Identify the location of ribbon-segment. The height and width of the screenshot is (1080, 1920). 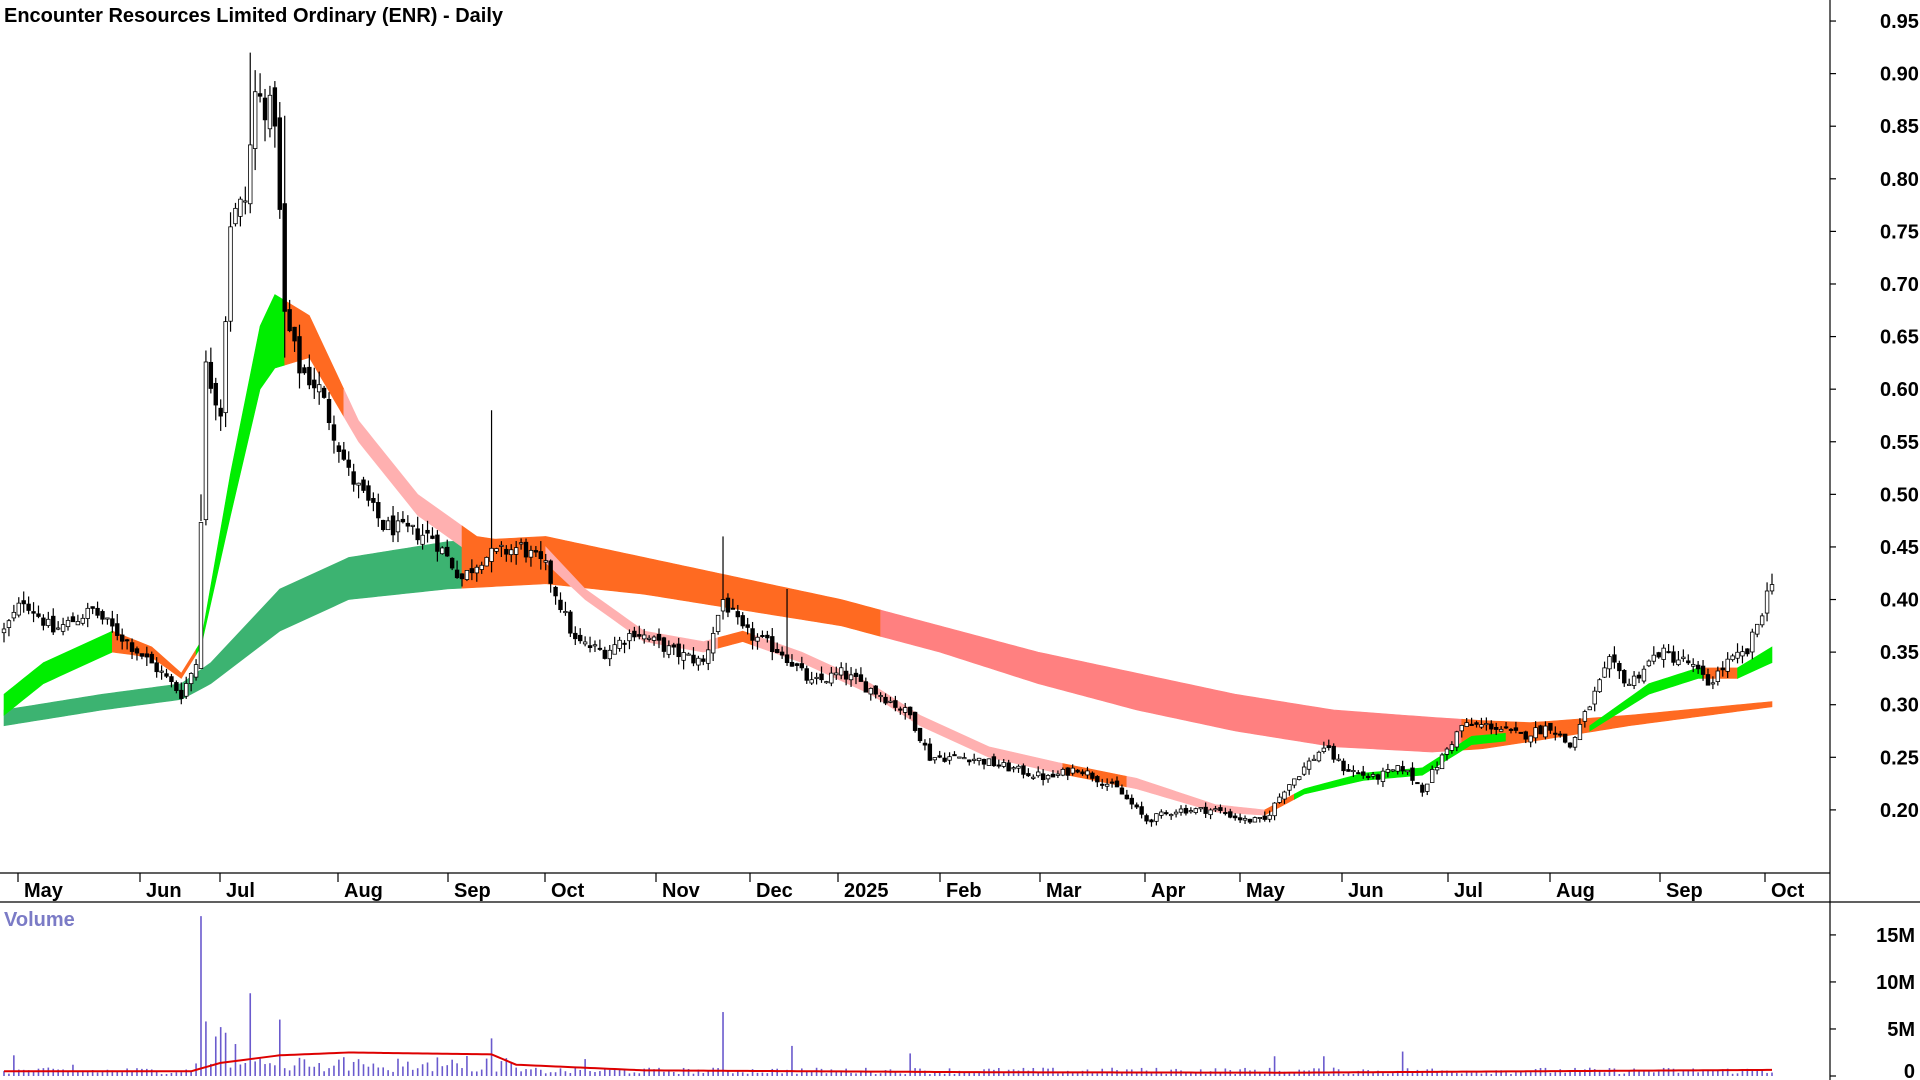
(233, 633).